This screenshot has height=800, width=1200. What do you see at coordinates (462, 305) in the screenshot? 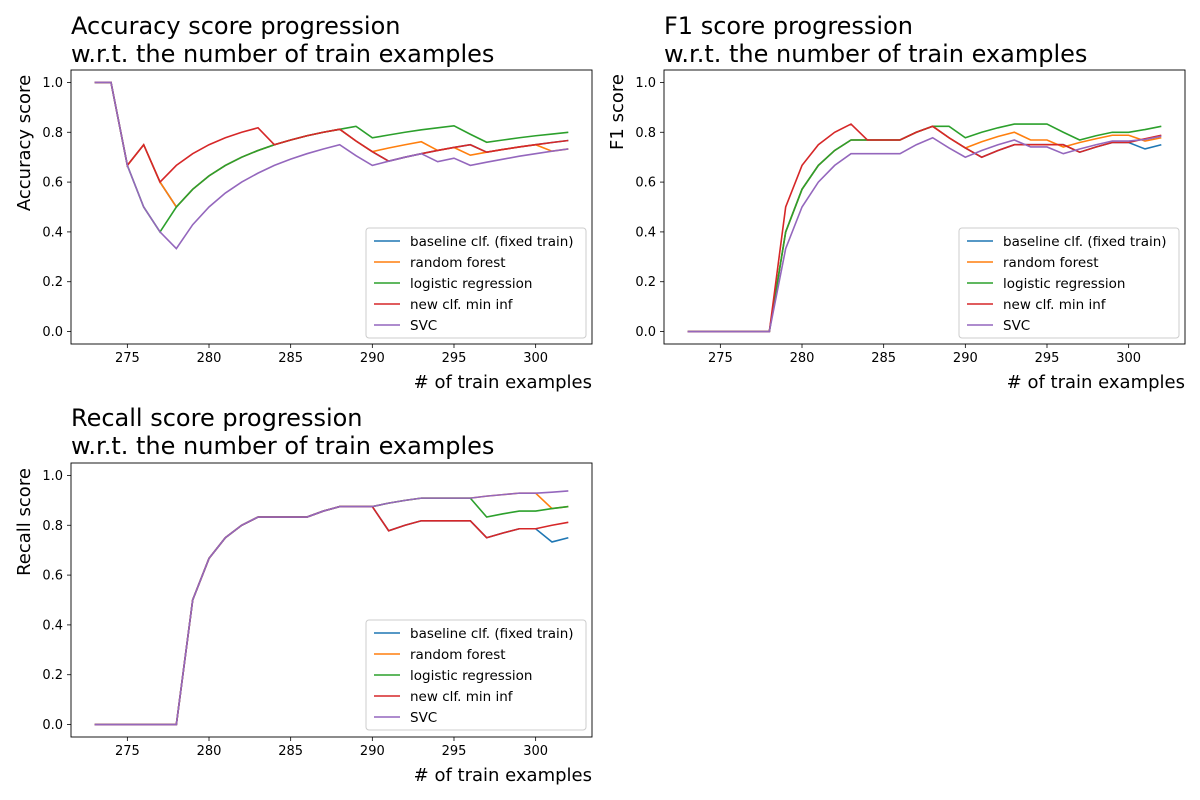
I see `legend-label: new clf. min inf` at bounding box center [462, 305].